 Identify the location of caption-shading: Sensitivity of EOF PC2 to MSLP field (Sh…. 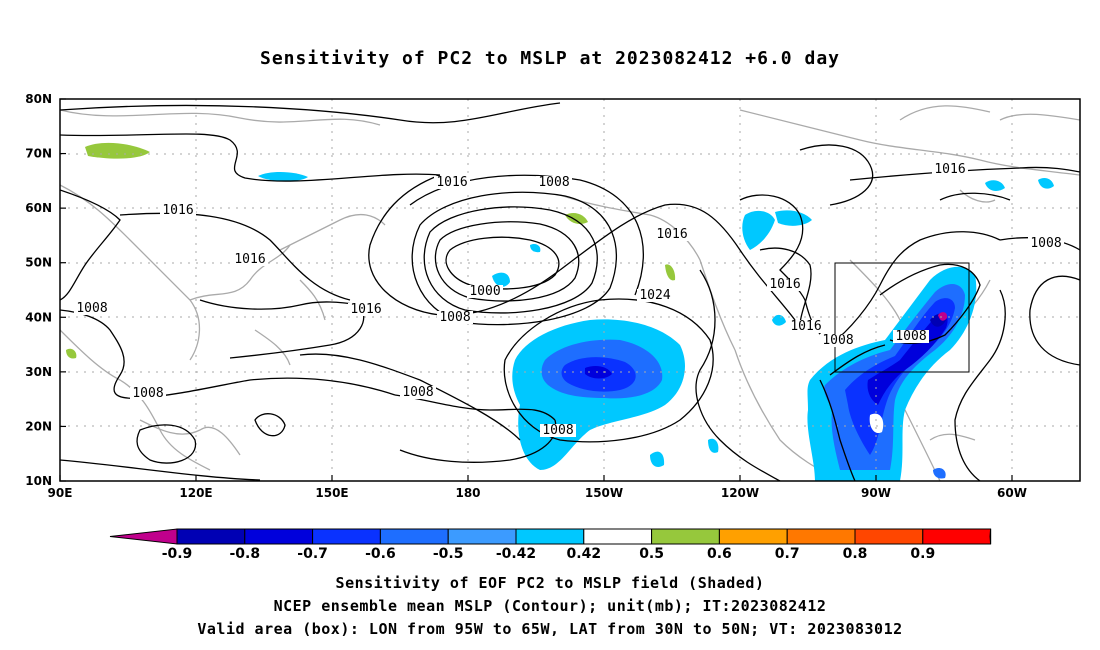
(550, 583).